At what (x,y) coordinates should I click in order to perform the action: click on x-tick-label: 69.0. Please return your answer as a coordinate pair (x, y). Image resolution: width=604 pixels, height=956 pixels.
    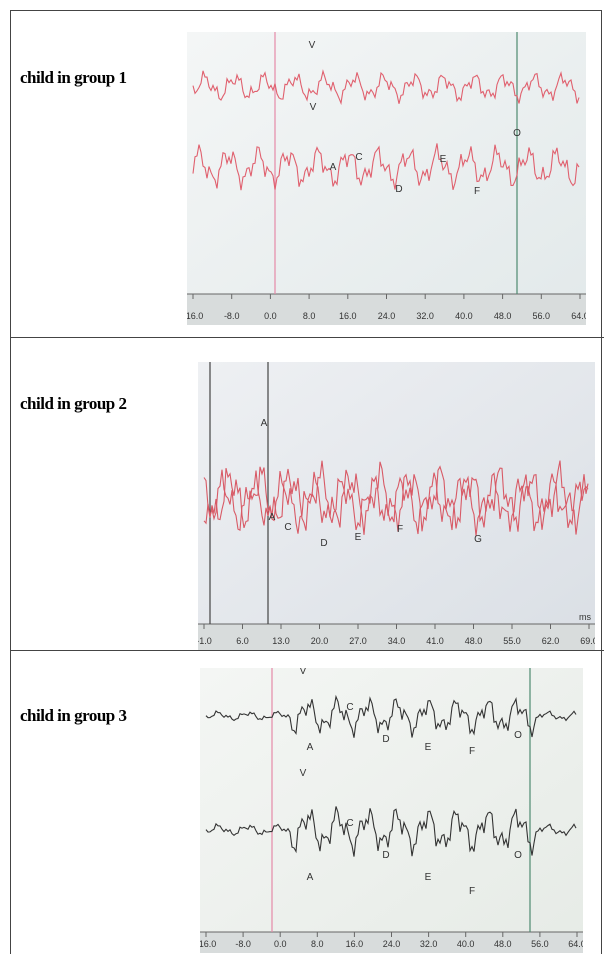
    Looking at the image, I should click on (587, 641).